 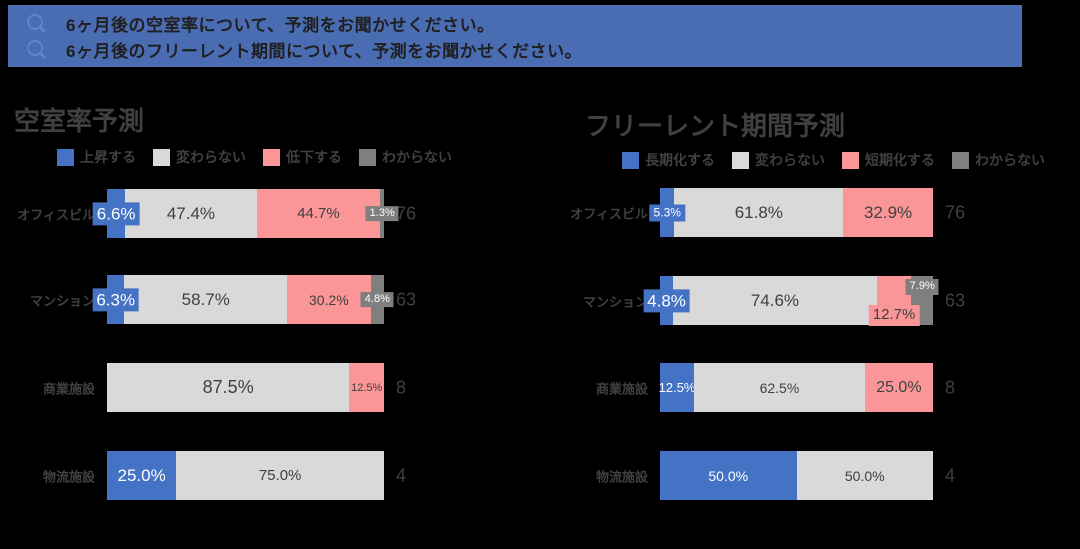 I want to click on bar-row: オフィスビル 6.6% 47.4% 44.7% 1.3% 76, so click(x=270, y=213).